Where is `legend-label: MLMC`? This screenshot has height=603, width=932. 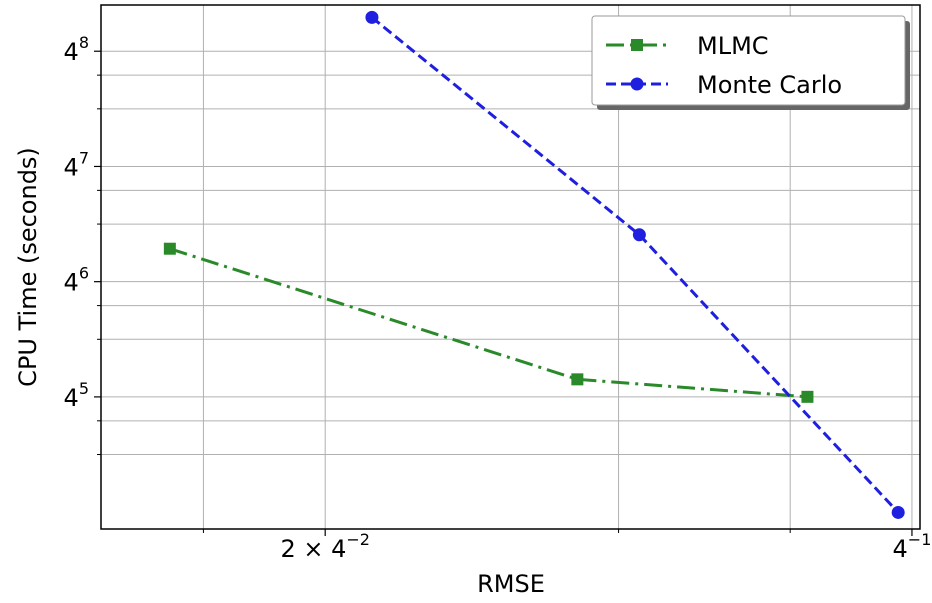 legend-label: MLMC is located at coordinates (733, 46).